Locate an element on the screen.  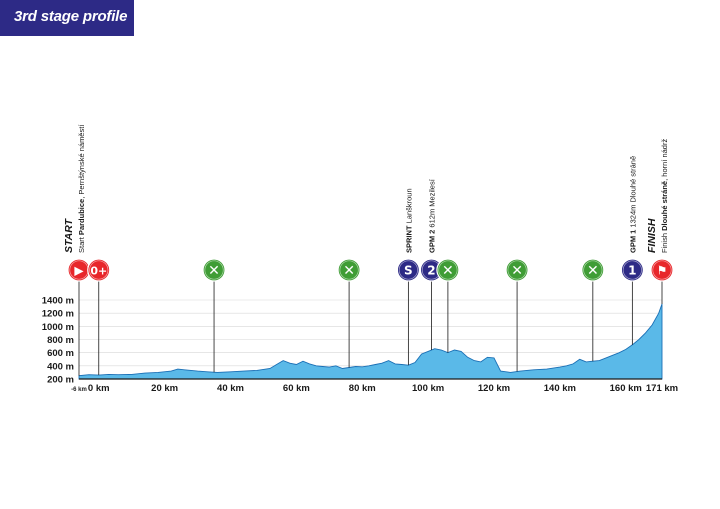
gpm-1-label: GPM 1 1324m Dlouhé stráně is located at coordinates (632, 204).